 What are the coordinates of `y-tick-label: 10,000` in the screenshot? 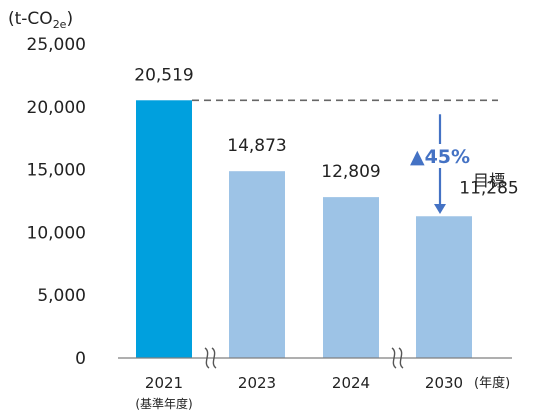 It's located at (56, 233).